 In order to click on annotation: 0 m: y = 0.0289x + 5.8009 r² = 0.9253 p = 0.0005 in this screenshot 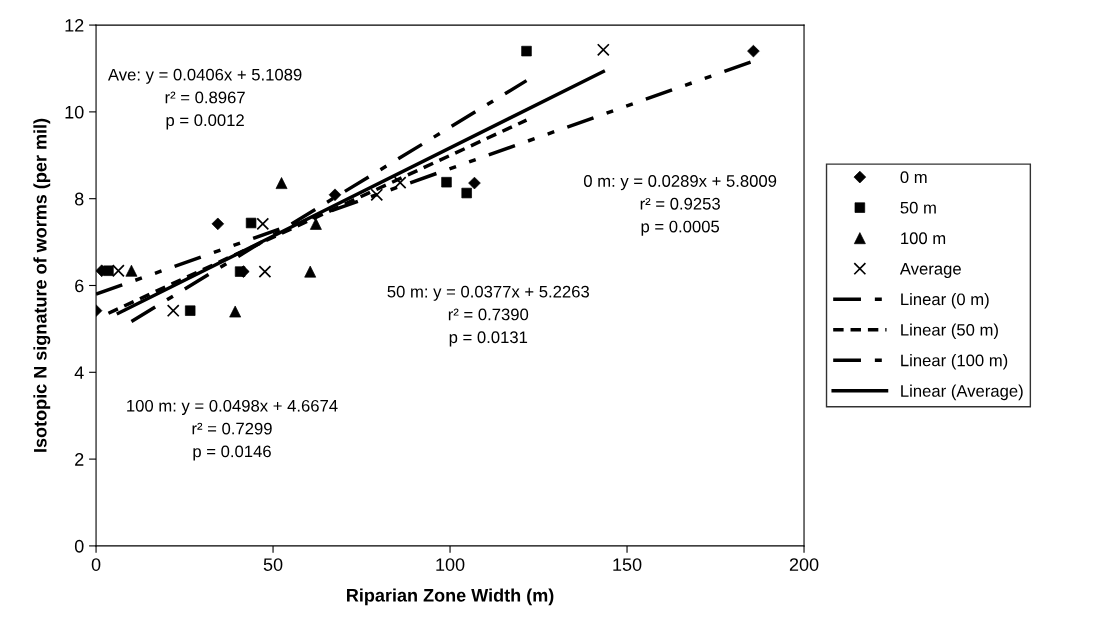, I will do `click(680, 205)`.